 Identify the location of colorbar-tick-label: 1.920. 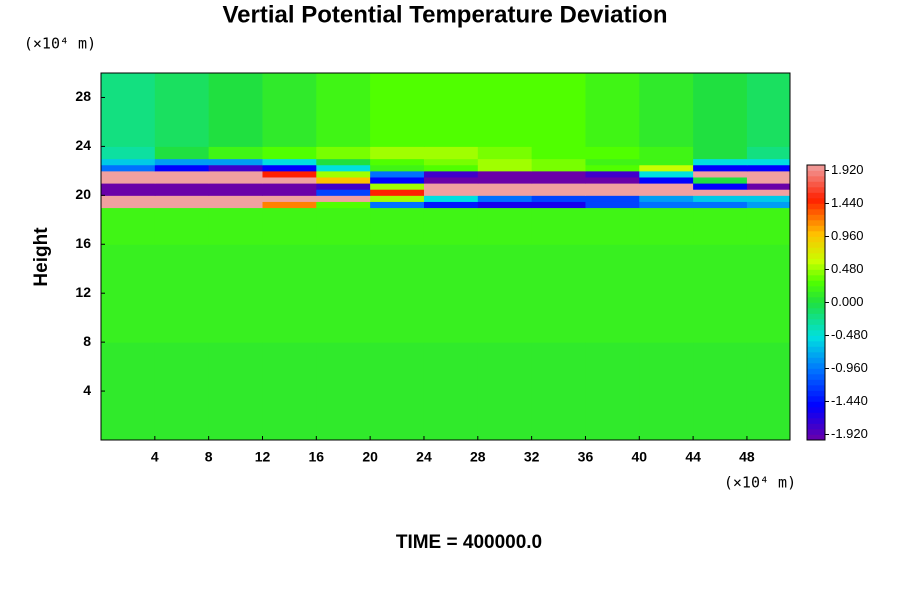
(847, 169).